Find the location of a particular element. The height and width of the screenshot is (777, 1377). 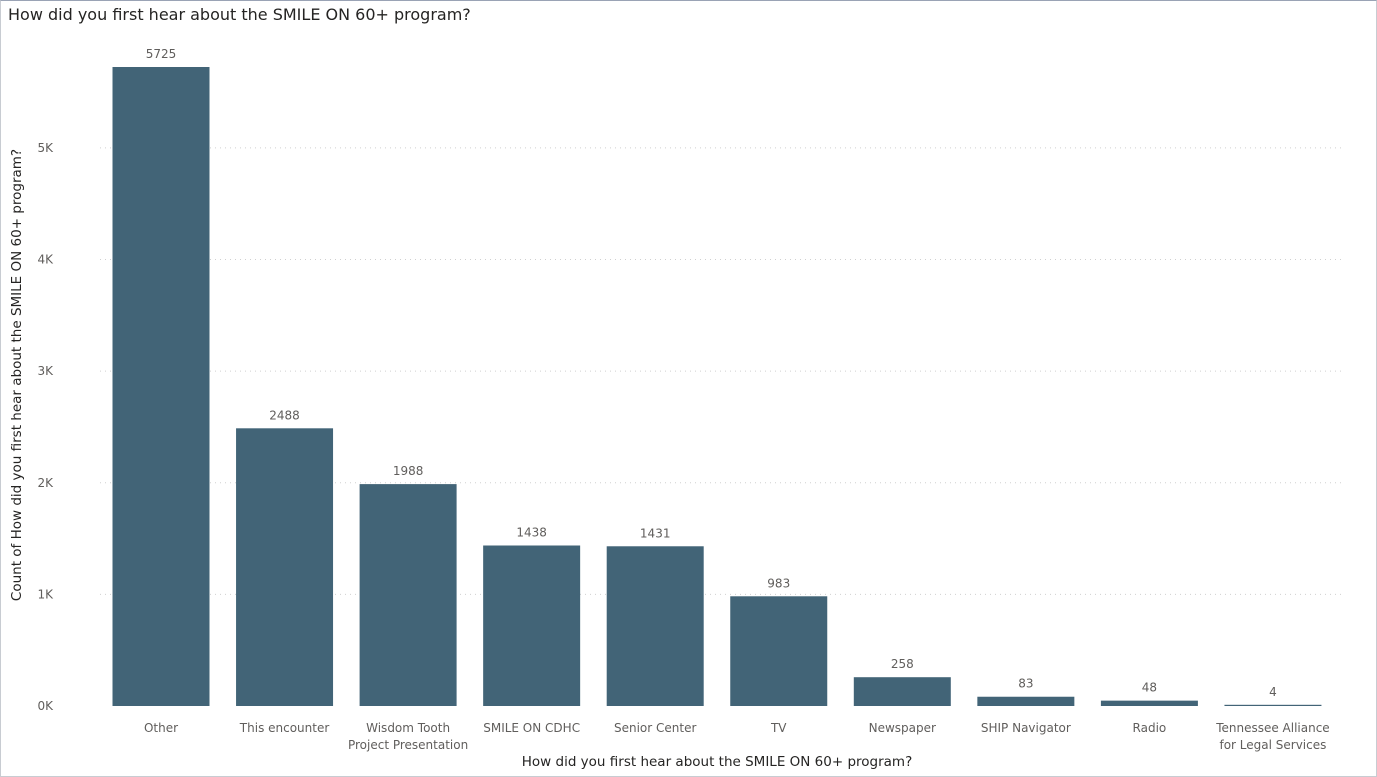

data-label: 48 is located at coordinates (1149, 688).